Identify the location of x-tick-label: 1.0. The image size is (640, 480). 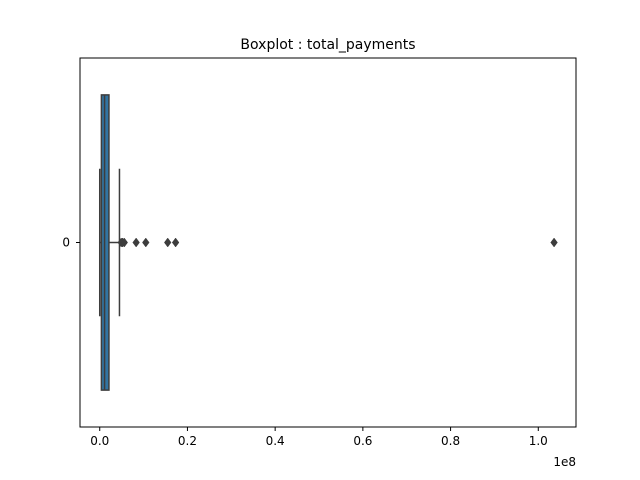
(538, 441).